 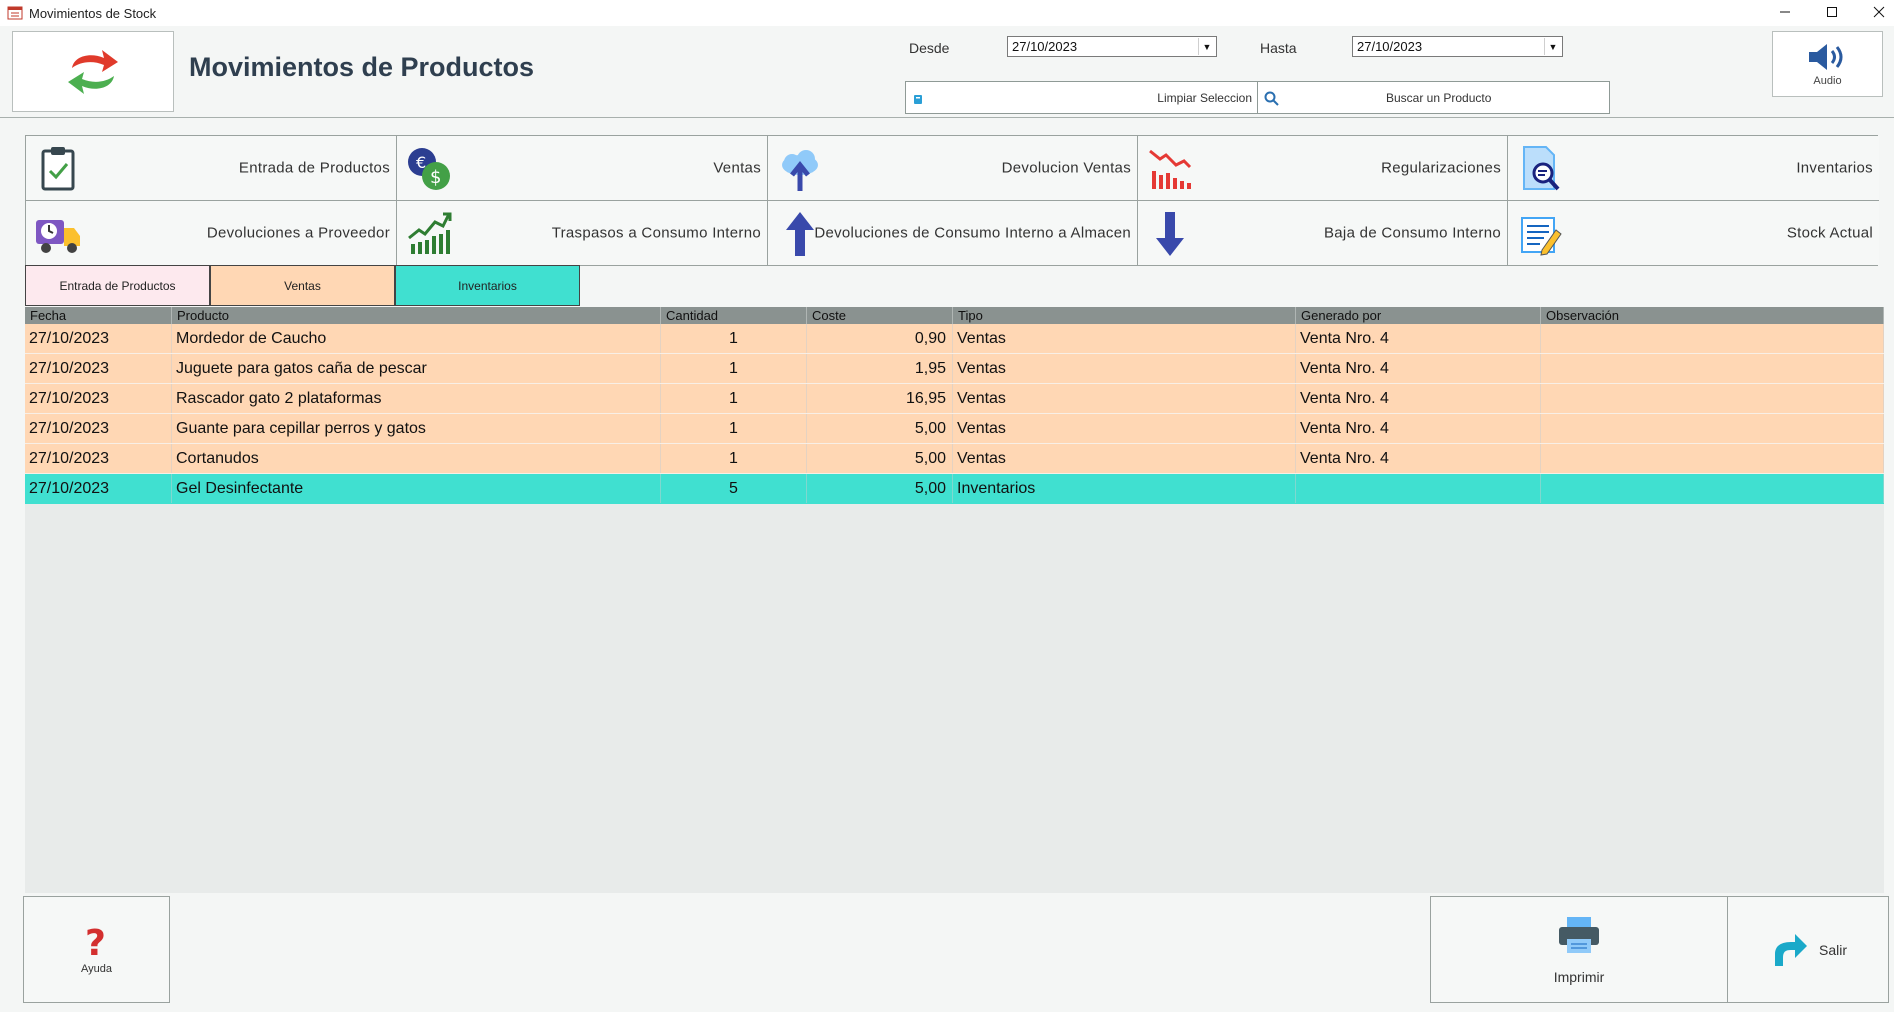 I want to click on desde-date-value: 27/10/2023, so click(x=1045, y=46).